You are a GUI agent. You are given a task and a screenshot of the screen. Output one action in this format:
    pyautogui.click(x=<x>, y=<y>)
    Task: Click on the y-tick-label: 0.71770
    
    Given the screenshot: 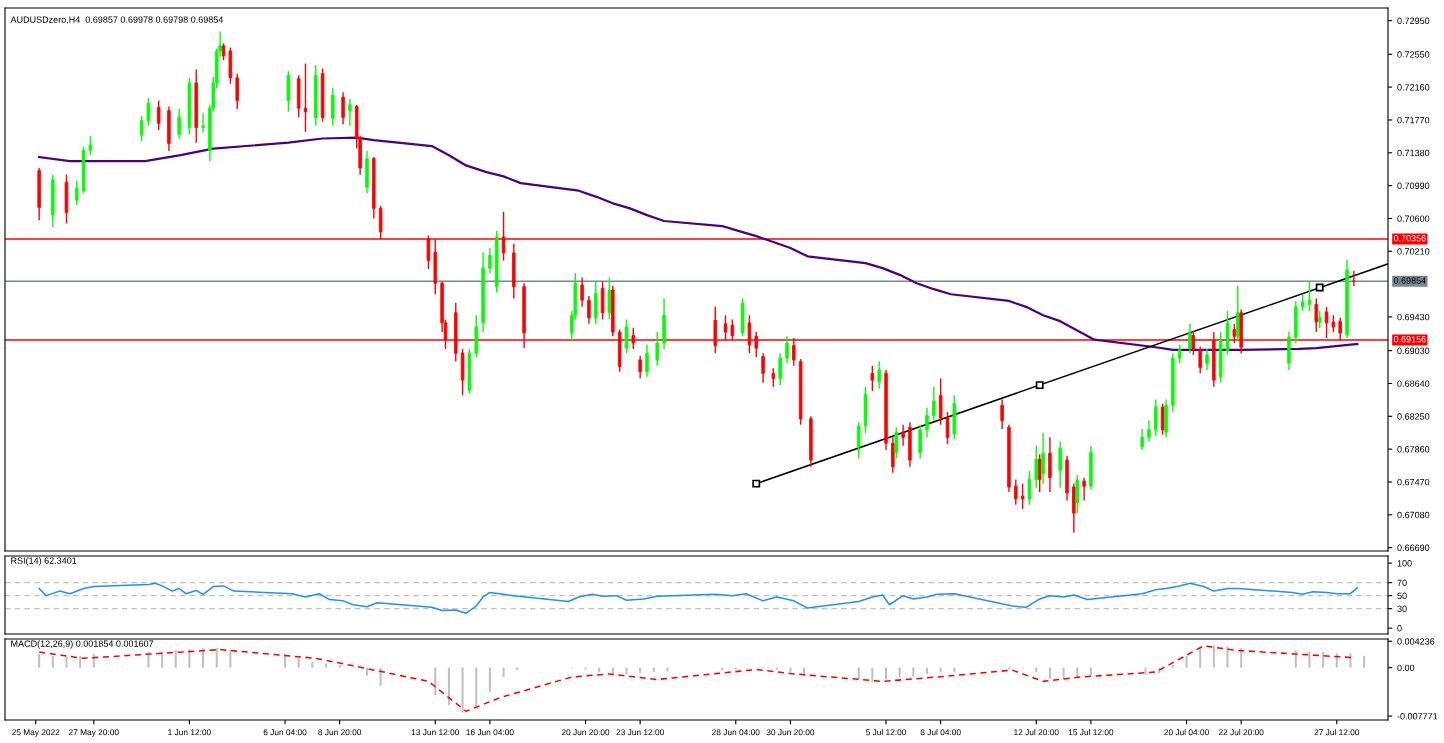 What is the action you would take?
    pyautogui.click(x=1413, y=120)
    